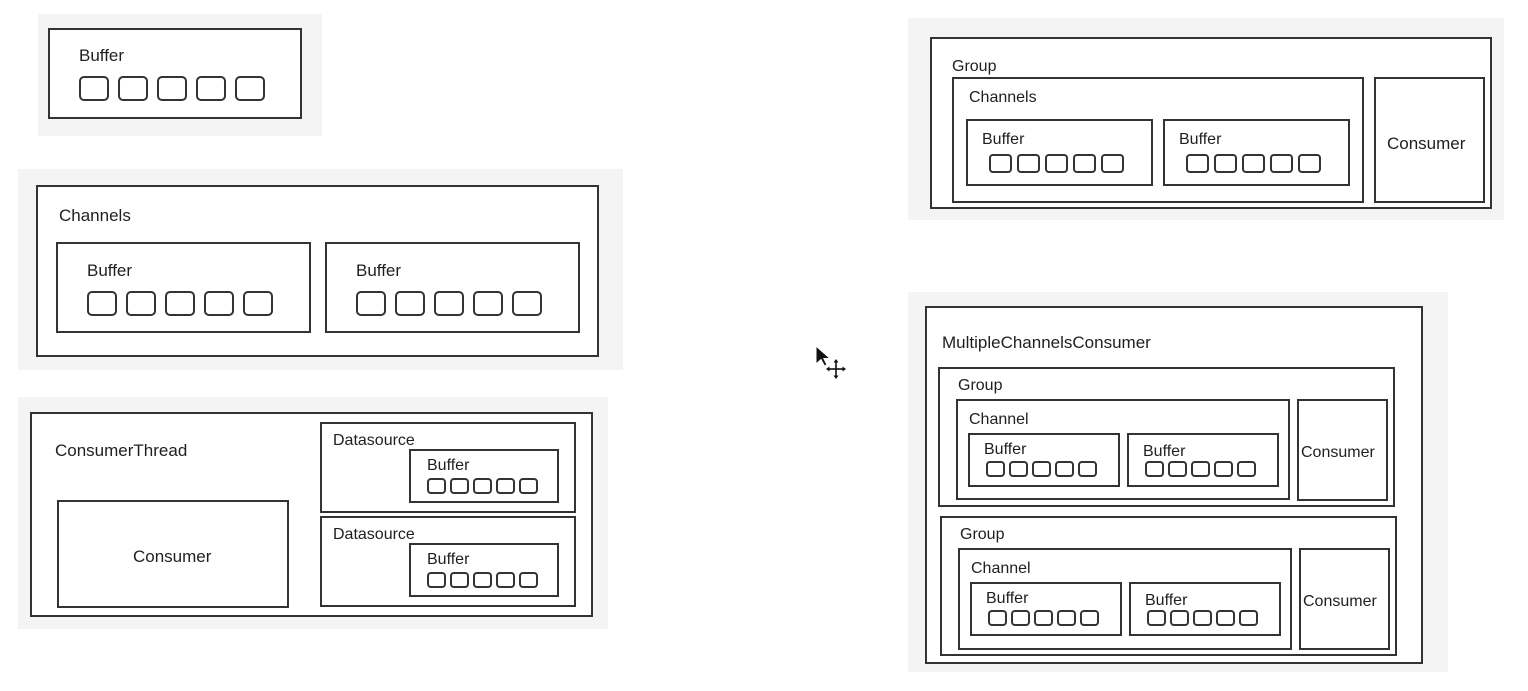  I want to click on group-box: Group Channel Buffer Buffer, so click(1166, 437).